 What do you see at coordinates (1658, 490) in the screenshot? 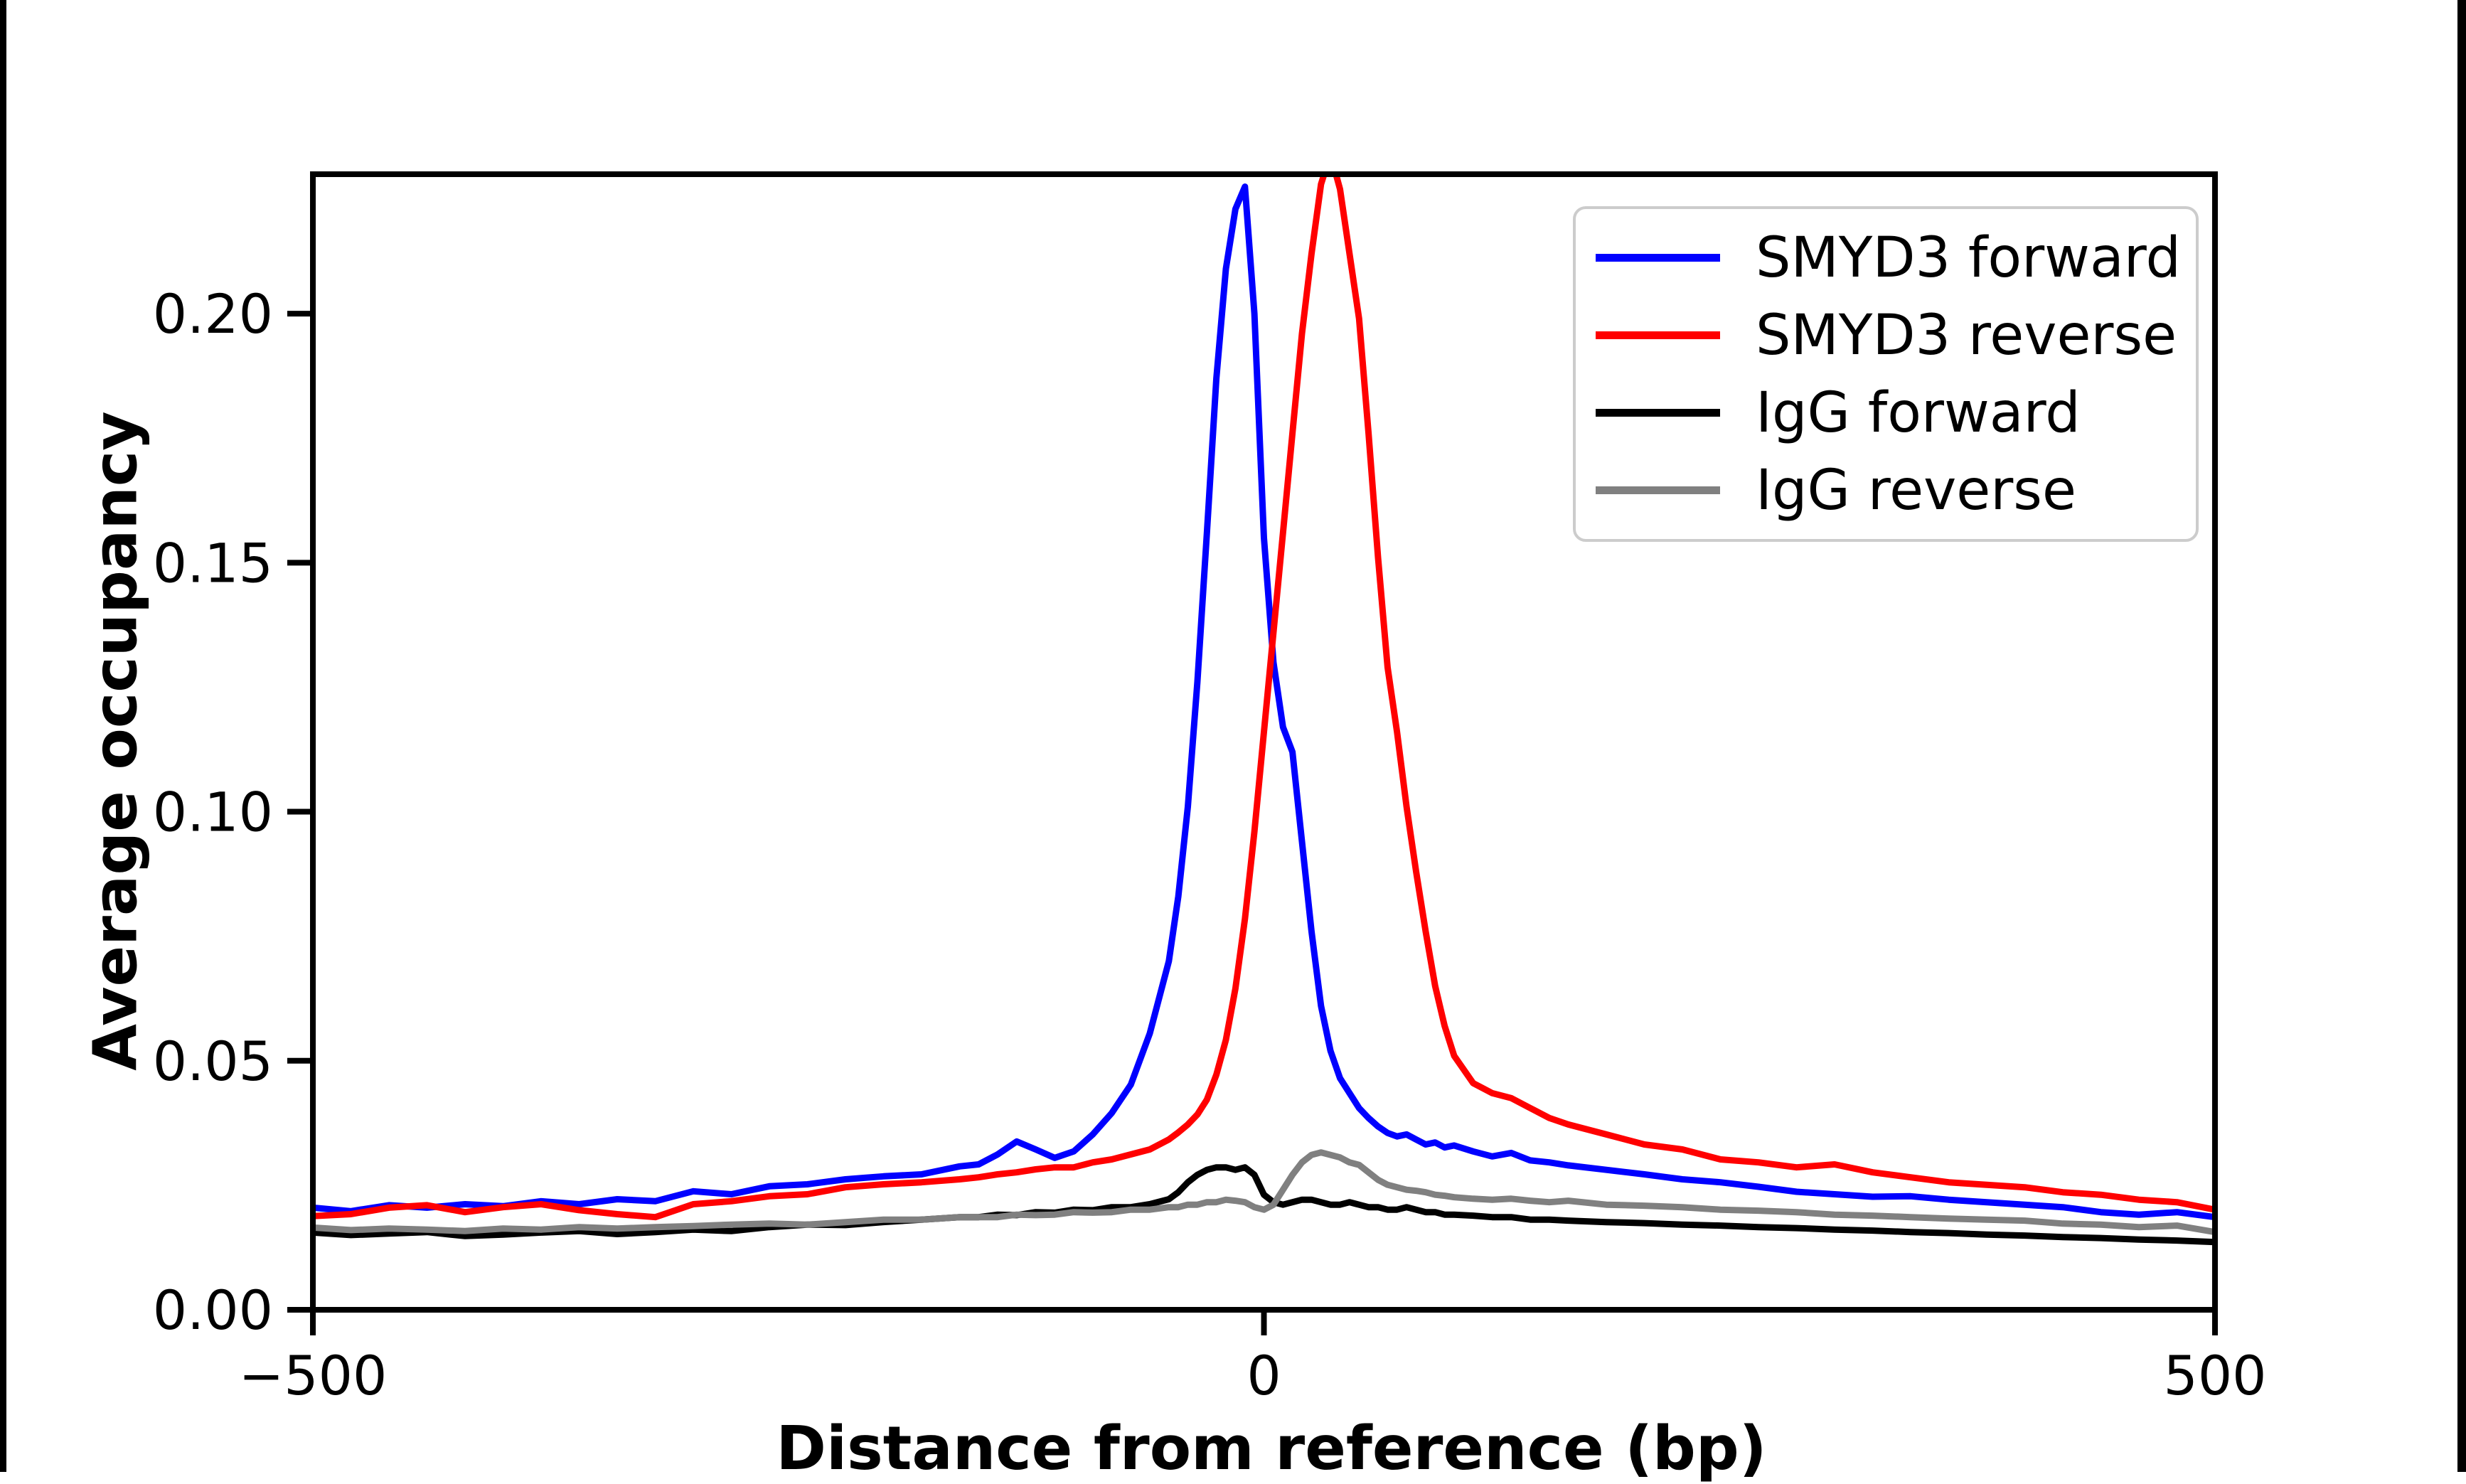
I see `legend-line-sample-gray` at bounding box center [1658, 490].